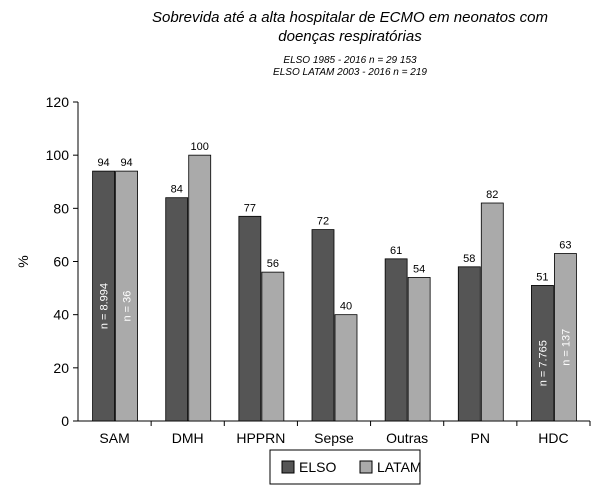 The height and width of the screenshot is (500, 616). I want to click on value-label: 56, so click(273, 264).